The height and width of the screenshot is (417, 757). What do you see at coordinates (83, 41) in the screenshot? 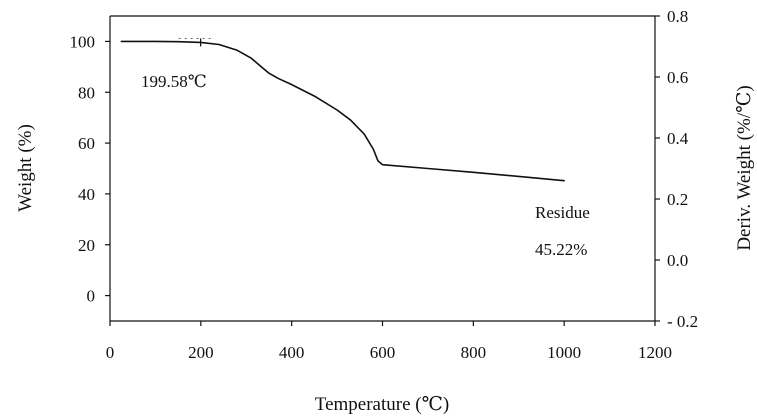
I see `y-tick-label: 100` at bounding box center [83, 41].